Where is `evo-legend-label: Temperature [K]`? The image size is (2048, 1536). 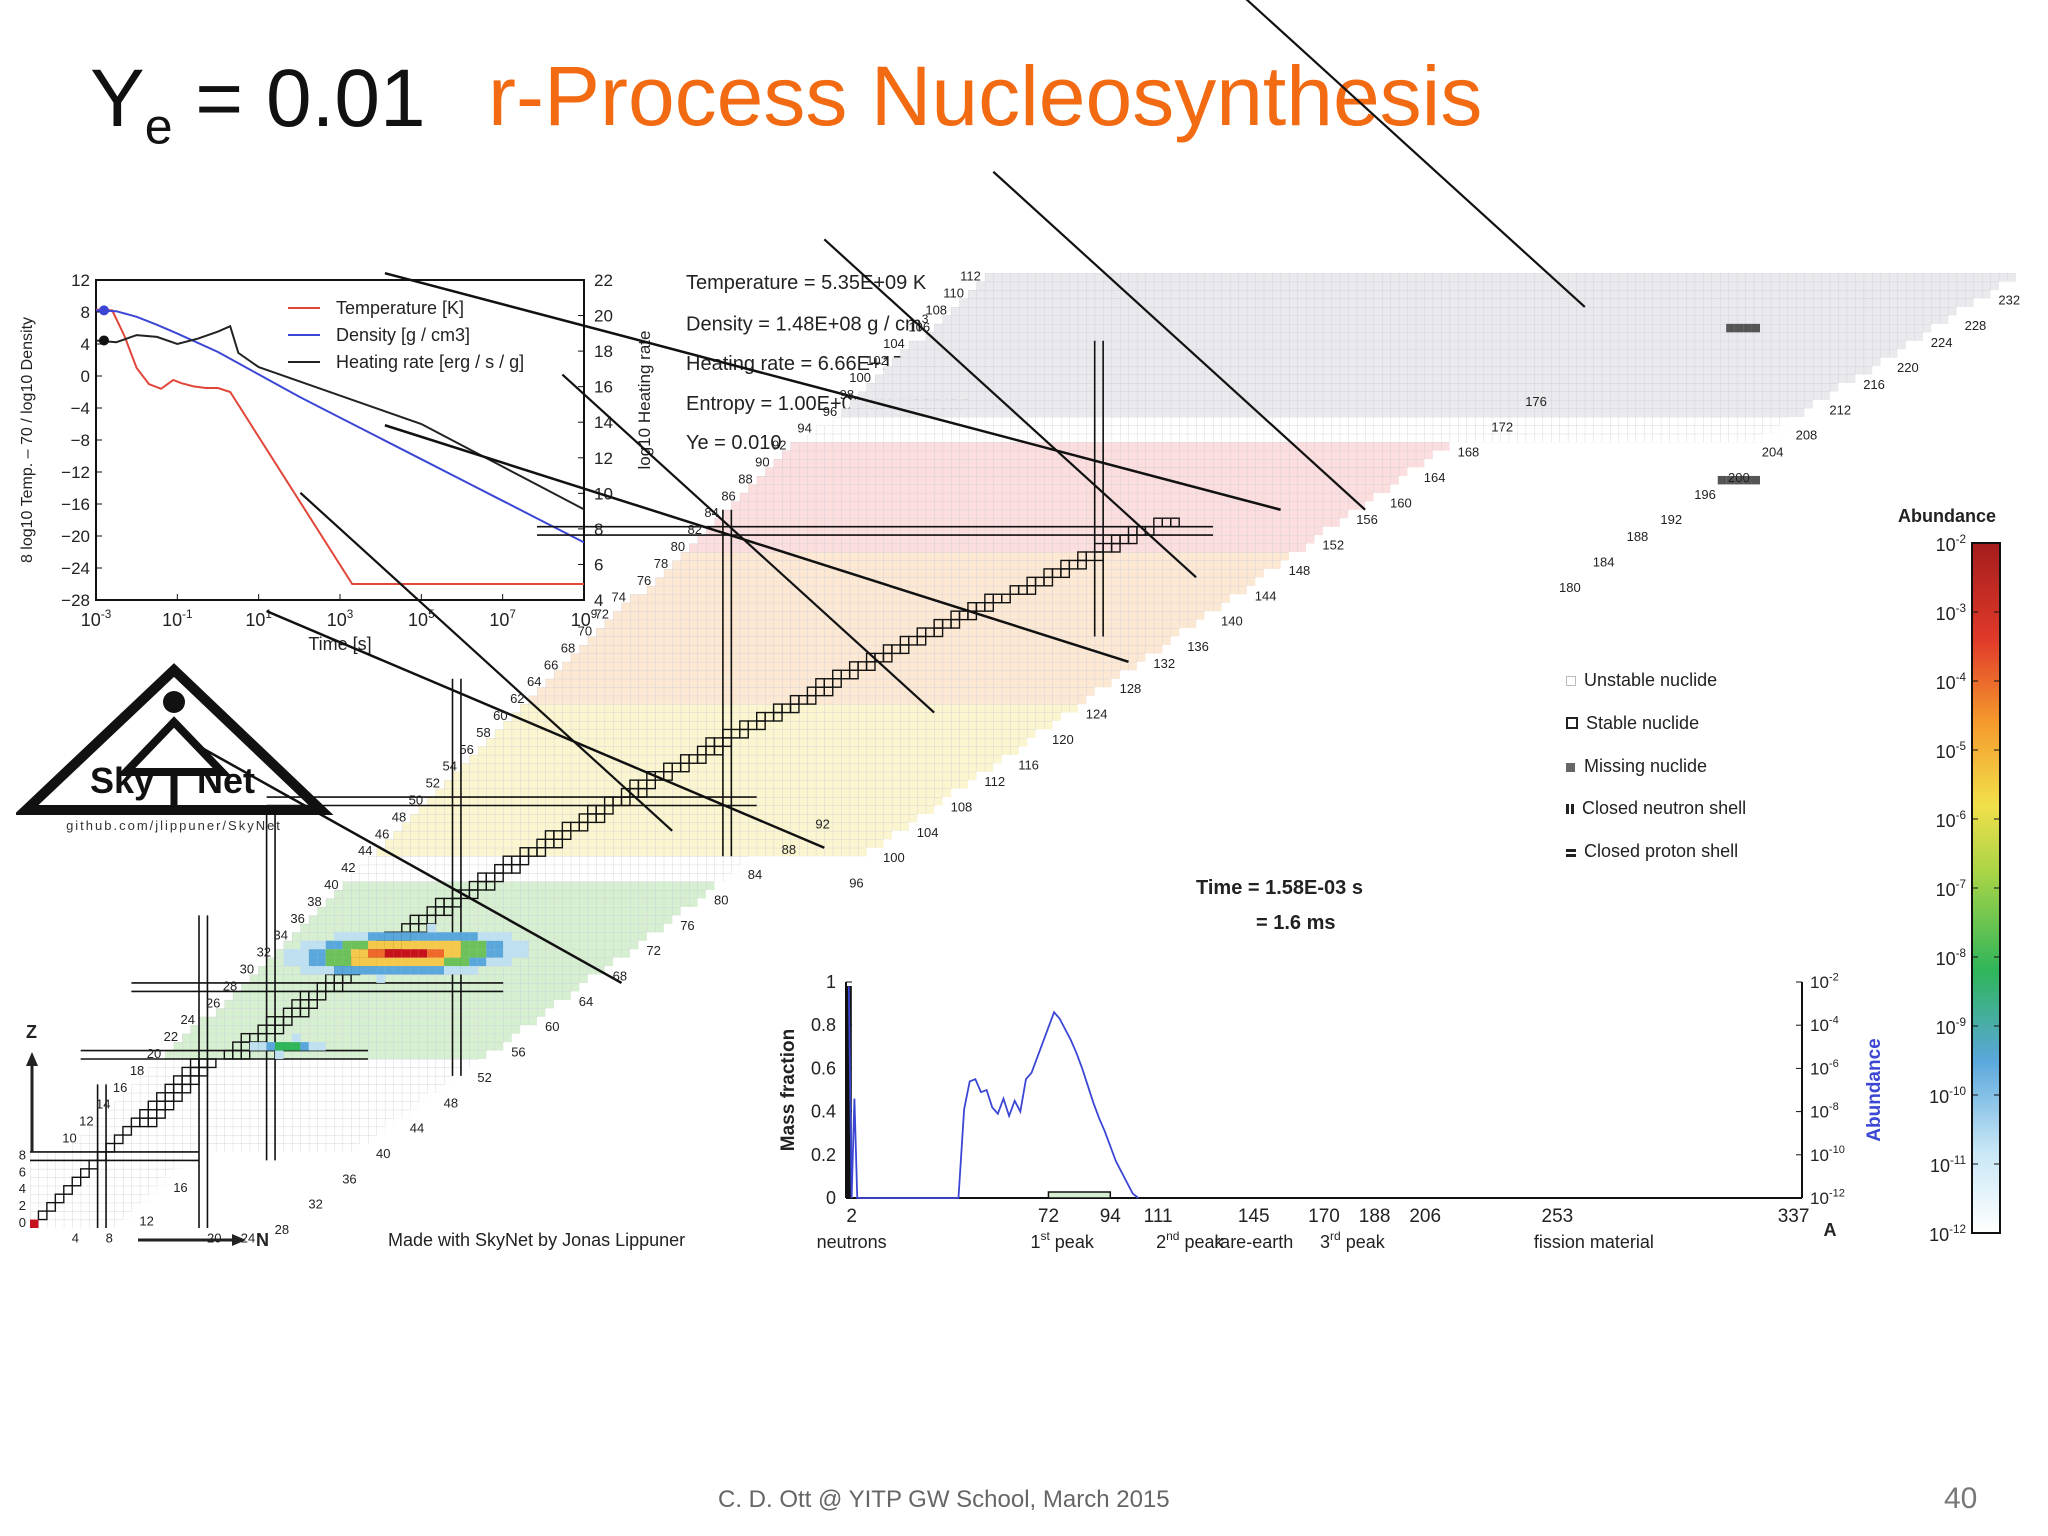
evo-legend-label: Temperature [K] is located at coordinates (400, 308).